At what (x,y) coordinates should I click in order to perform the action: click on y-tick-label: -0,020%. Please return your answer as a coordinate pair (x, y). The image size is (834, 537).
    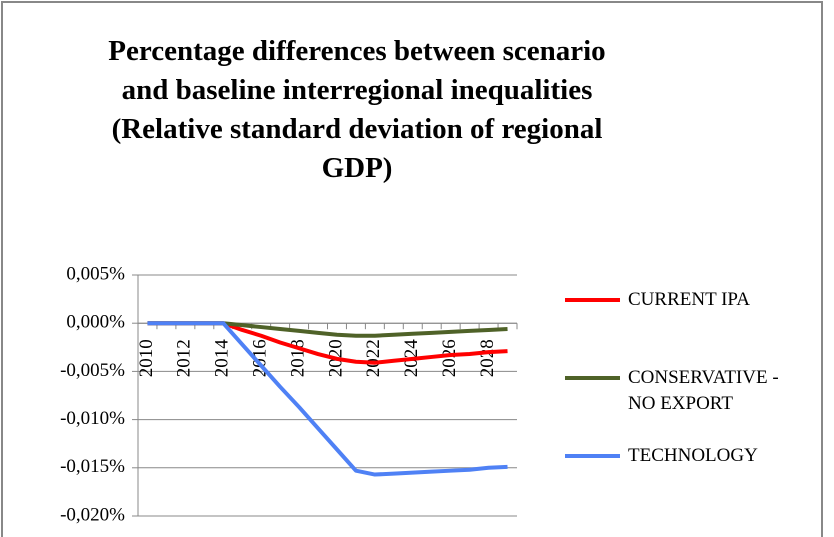
    Looking at the image, I should click on (92, 514).